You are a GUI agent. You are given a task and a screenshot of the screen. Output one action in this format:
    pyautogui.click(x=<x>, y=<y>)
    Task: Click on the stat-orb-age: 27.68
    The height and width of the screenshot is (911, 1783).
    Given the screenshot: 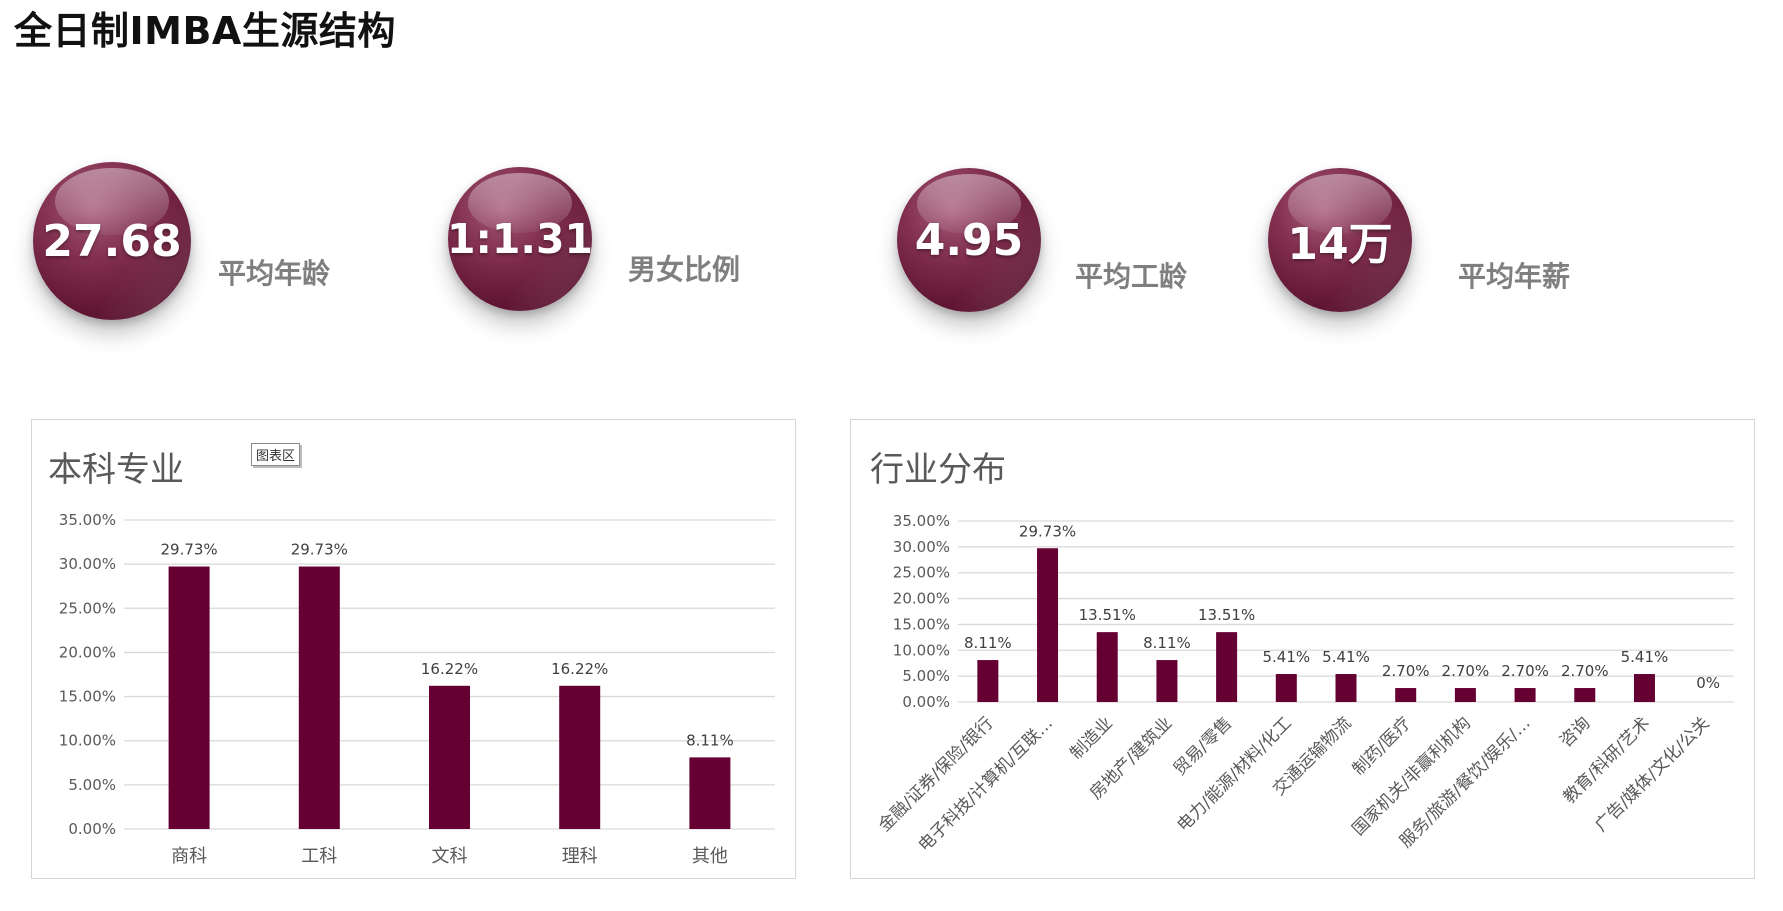 What is the action you would take?
    pyautogui.click(x=112, y=241)
    